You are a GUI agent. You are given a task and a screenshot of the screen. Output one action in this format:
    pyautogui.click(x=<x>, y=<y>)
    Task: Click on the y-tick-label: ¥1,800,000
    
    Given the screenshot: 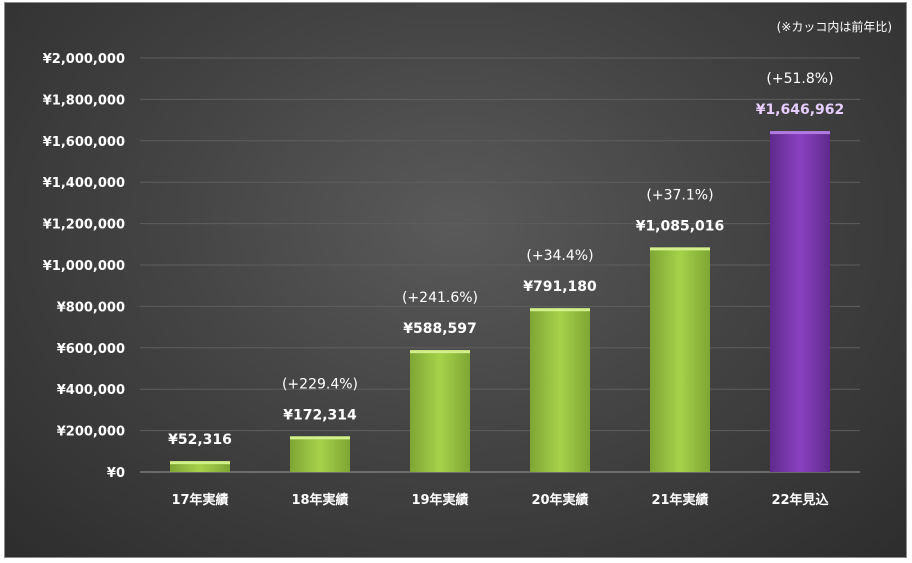 What is the action you would take?
    pyautogui.click(x=84, y=100)
    